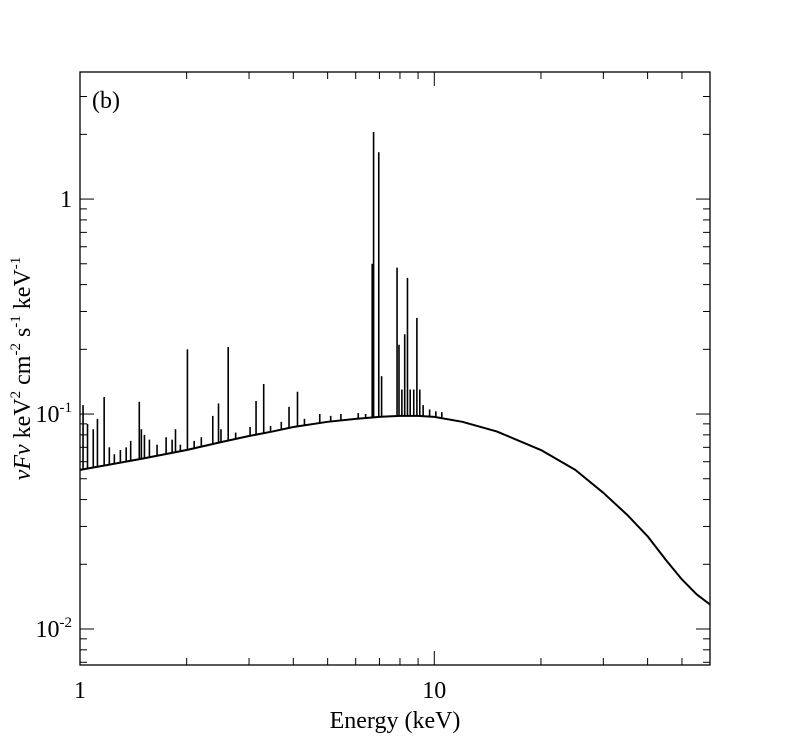 Image resolution: width=789 pixels, height=740 pixels. I want to click on y-tick-label: 10⁻², so click(54, 629).